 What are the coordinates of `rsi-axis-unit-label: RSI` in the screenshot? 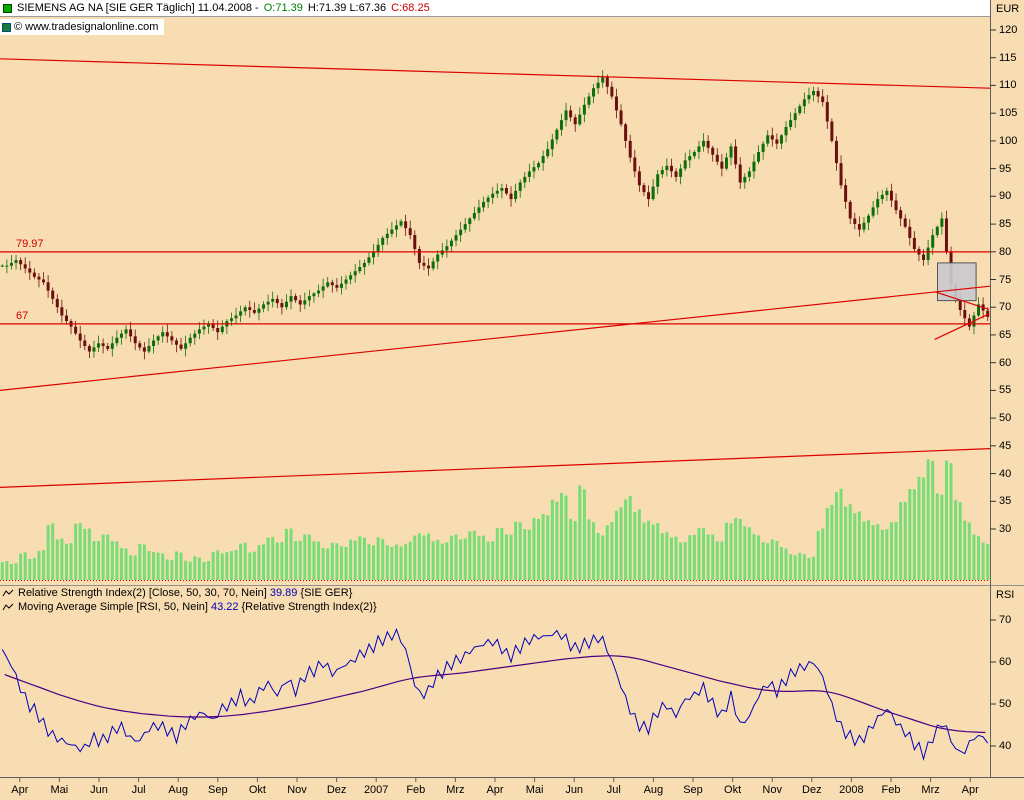 It's located at (1005, 595).